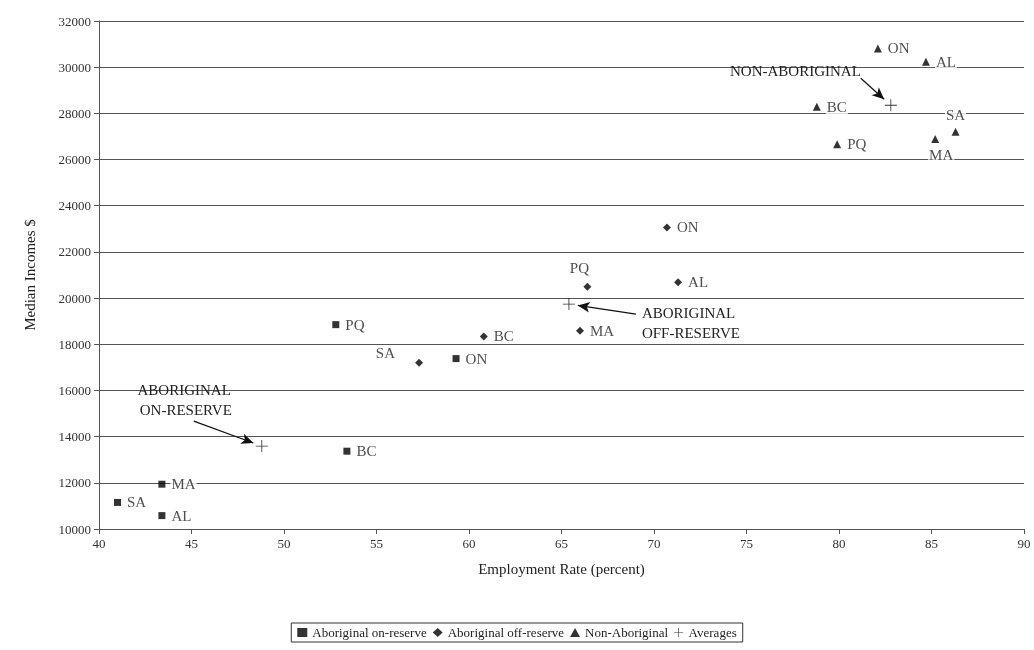 Image resolution: width=1034 pixels, height=650 pixels. What do you see at coordinates (506, 632) in the screenshot?
I see `legend-label: Aboriginal off-reserve` at bounding box center [506, 632].